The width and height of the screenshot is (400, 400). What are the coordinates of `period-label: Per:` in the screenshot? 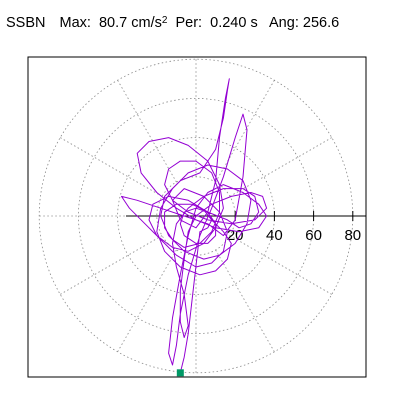 It's located at (189, 23).